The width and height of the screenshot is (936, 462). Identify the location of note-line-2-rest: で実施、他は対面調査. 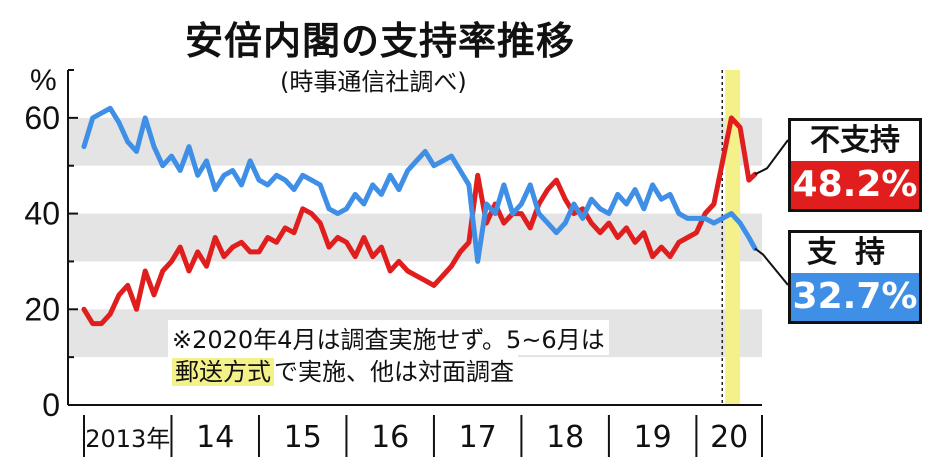
(394, 372).